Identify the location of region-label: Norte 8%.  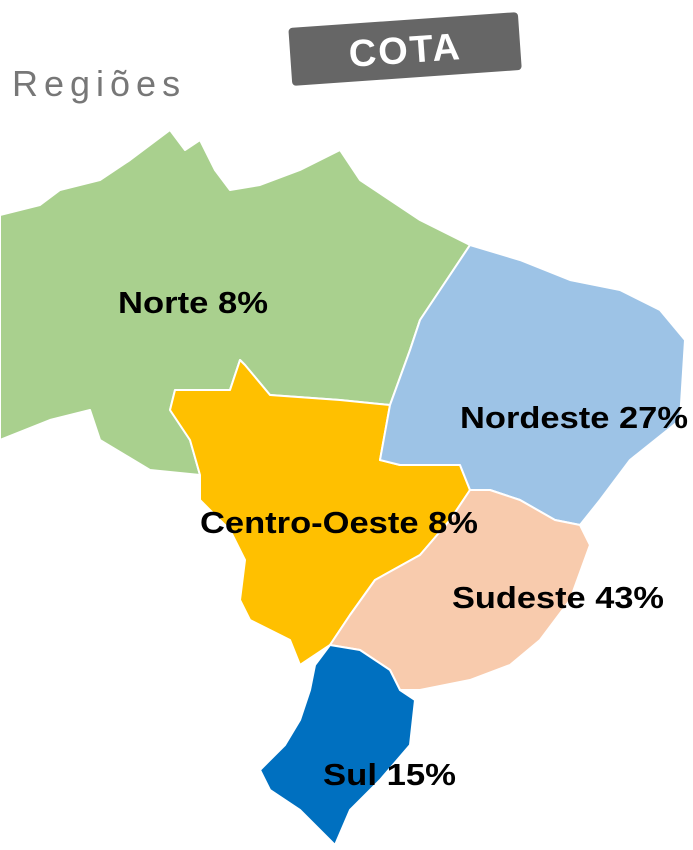
(193, 302).